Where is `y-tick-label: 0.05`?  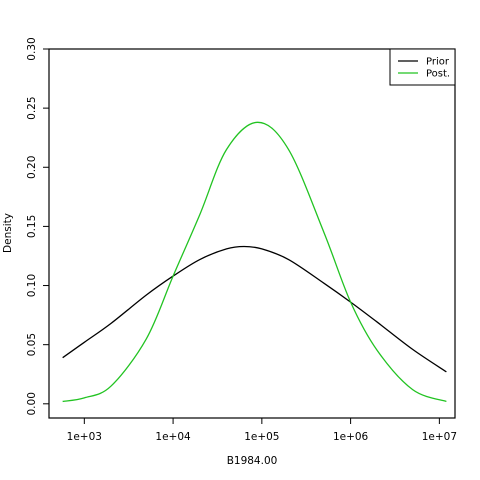 y-tick-label: 0.05 is located at coordinates (32, 344).